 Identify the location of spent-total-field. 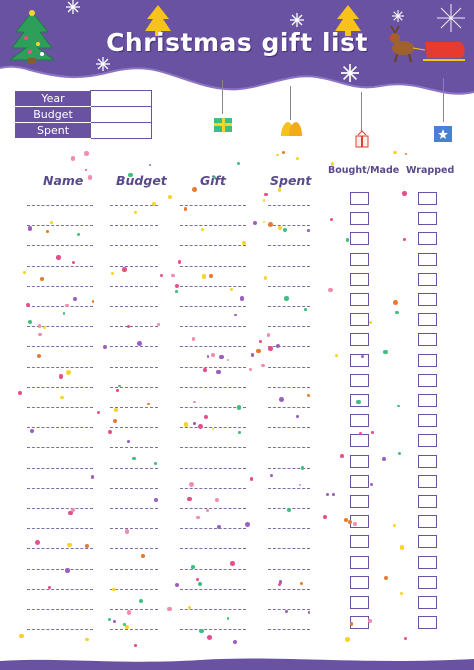
(121, 130).